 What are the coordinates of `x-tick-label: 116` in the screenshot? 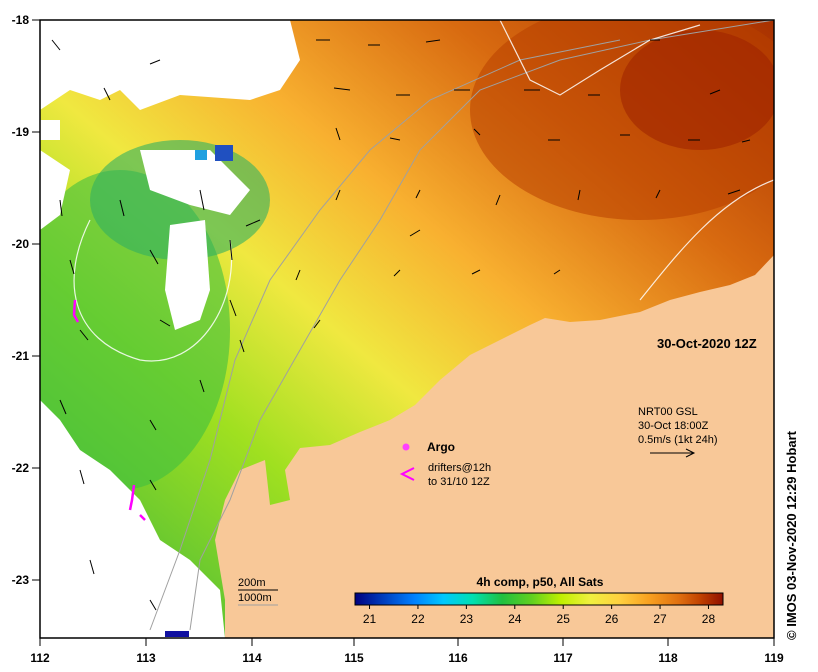 It's located at (458, 658).